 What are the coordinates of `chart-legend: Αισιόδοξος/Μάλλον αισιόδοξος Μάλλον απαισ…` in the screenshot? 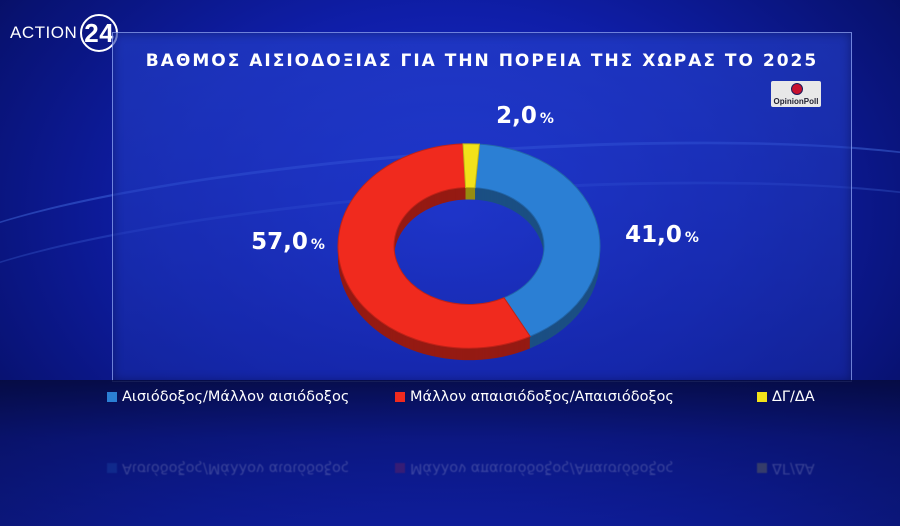 It's located at (450, 401).